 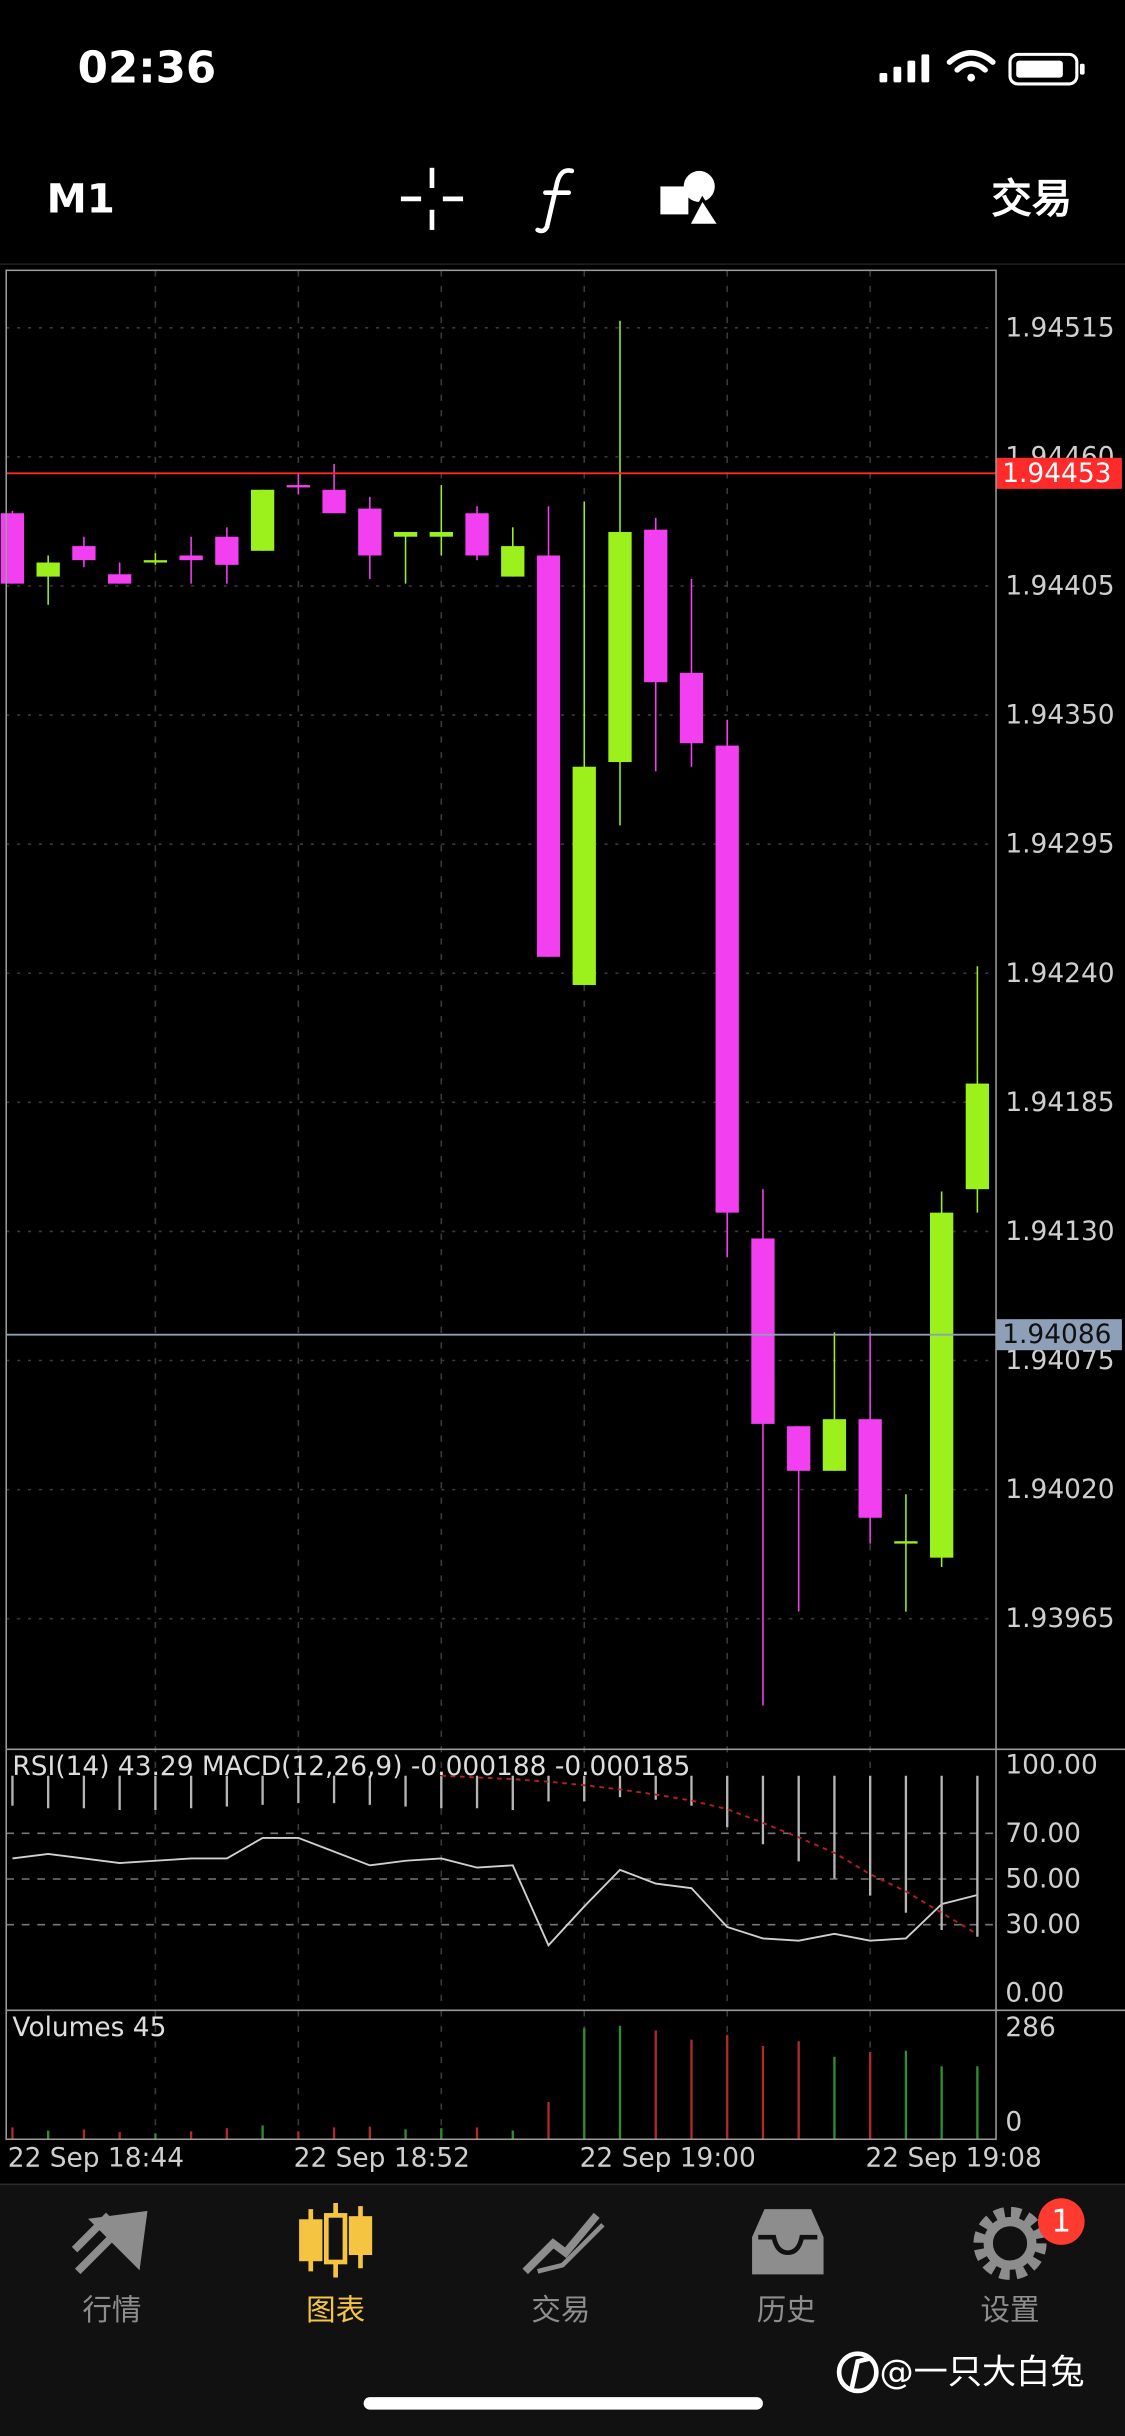 What do you see at coordinates (89, 2027) in the screenshot?
I see `panel-title: Volumes 45` at bounding box center [89, 2027].